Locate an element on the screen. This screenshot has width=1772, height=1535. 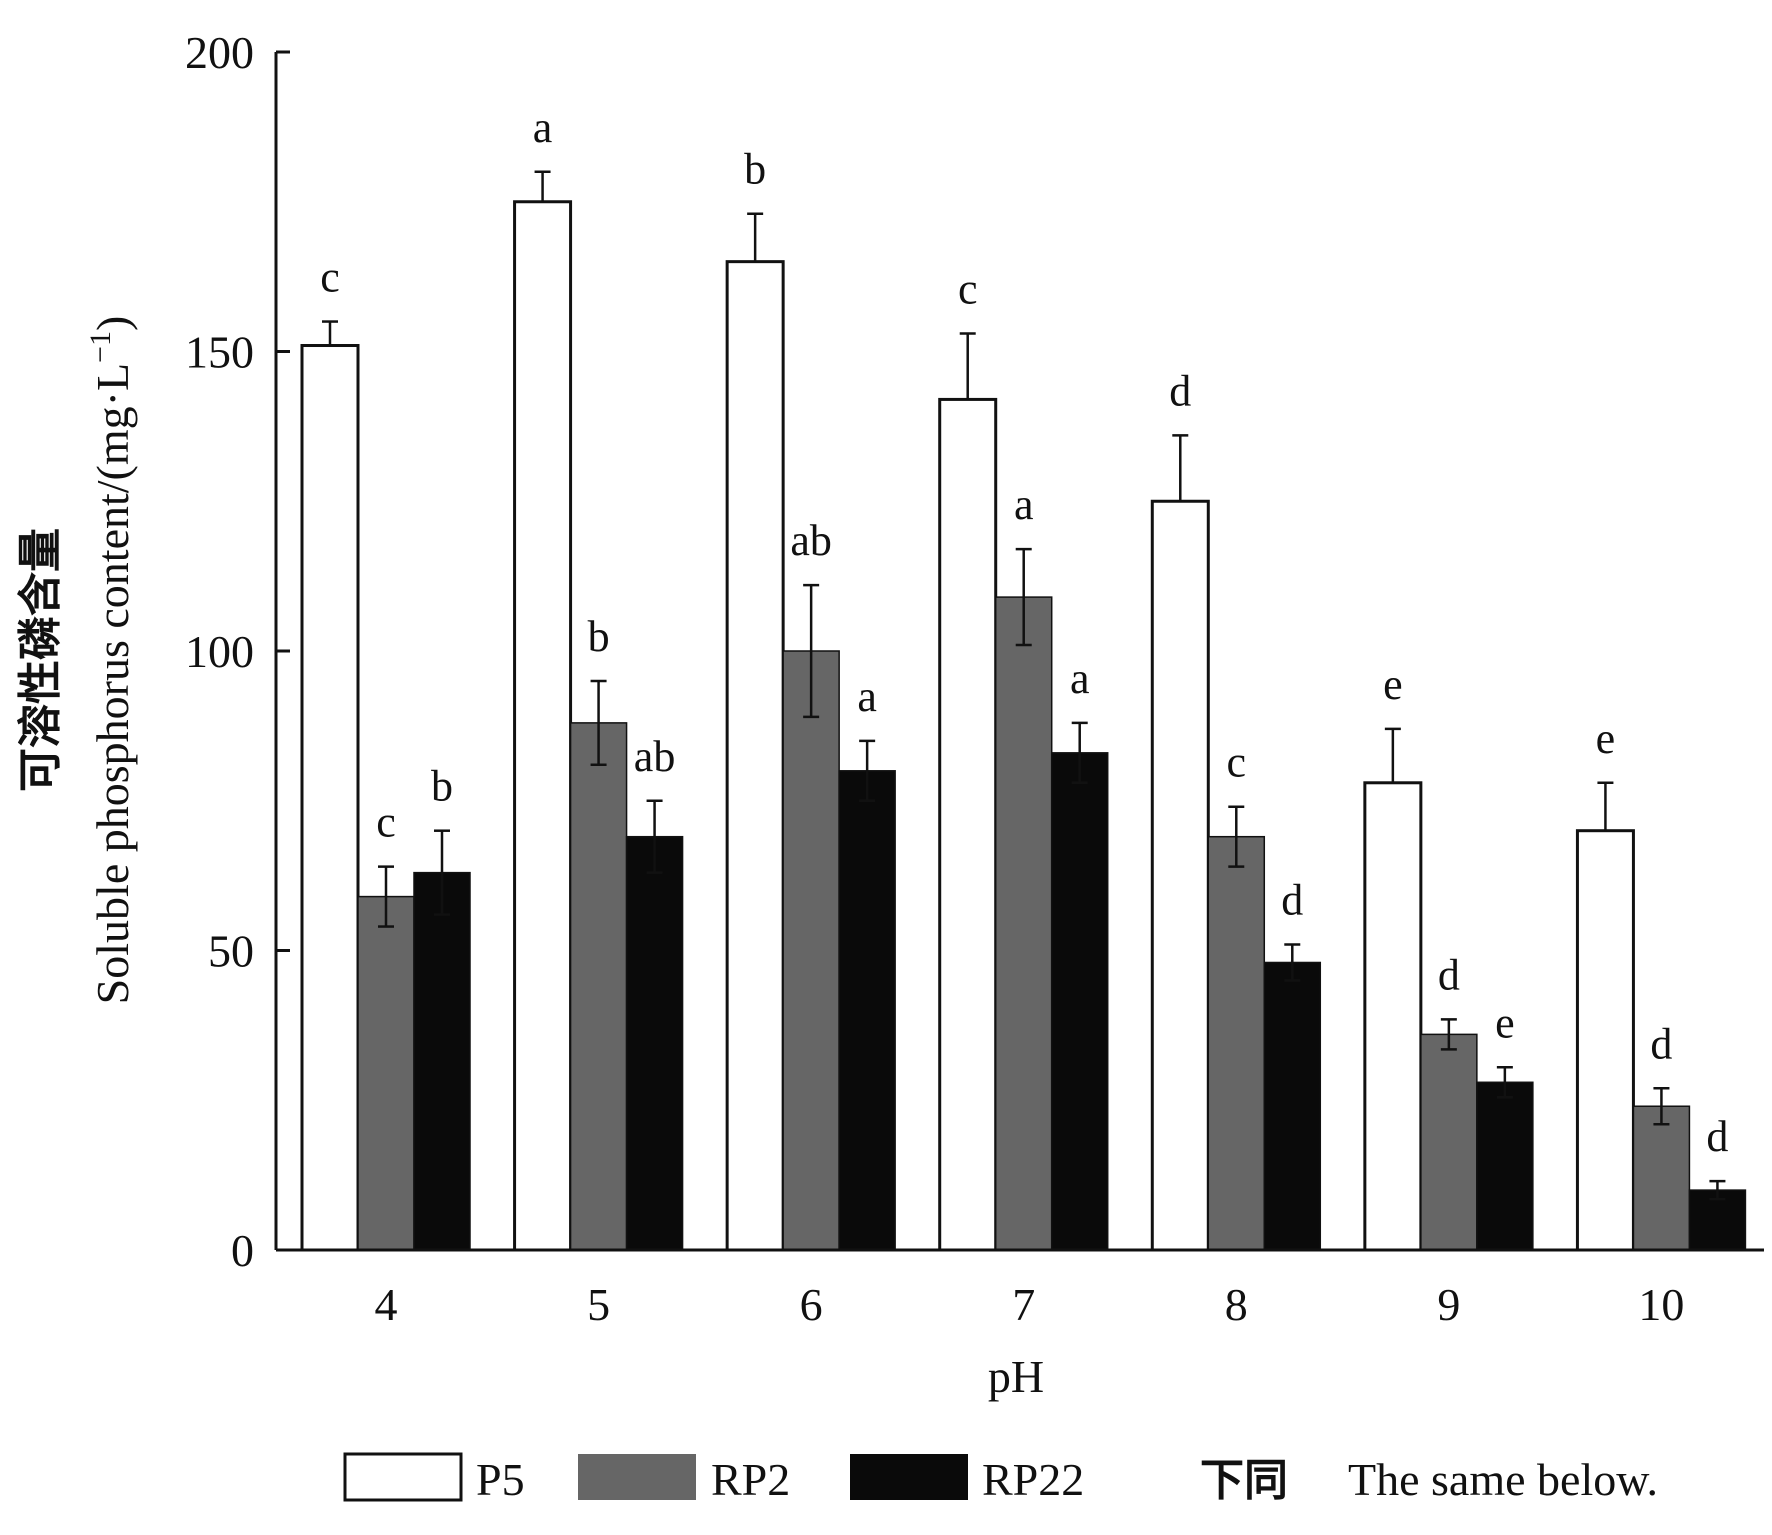
y-tick-label: 150 is located at coordinates (219, 352).